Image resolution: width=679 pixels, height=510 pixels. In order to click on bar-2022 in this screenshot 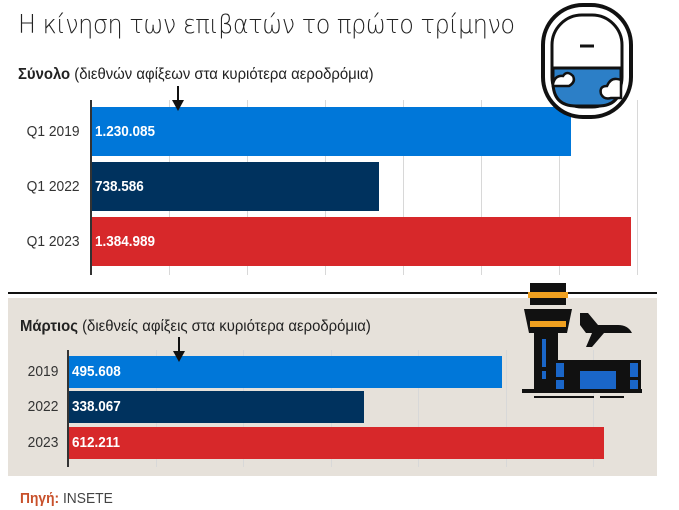, I will do `click(216, 407)`.